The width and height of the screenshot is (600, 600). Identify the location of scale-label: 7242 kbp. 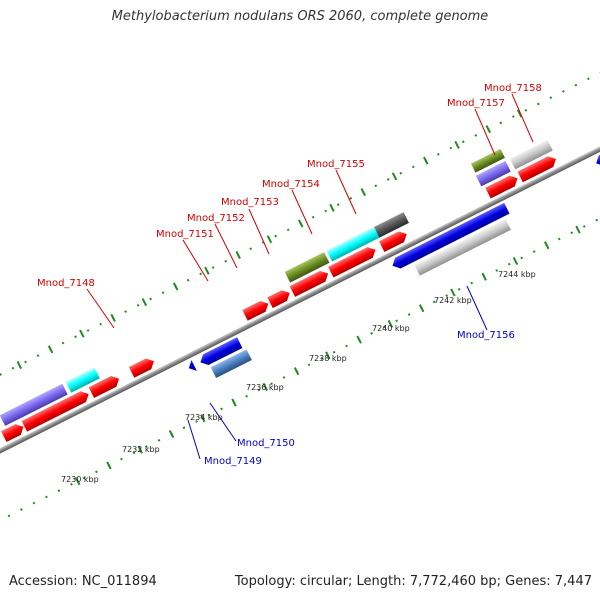
(453, 300).